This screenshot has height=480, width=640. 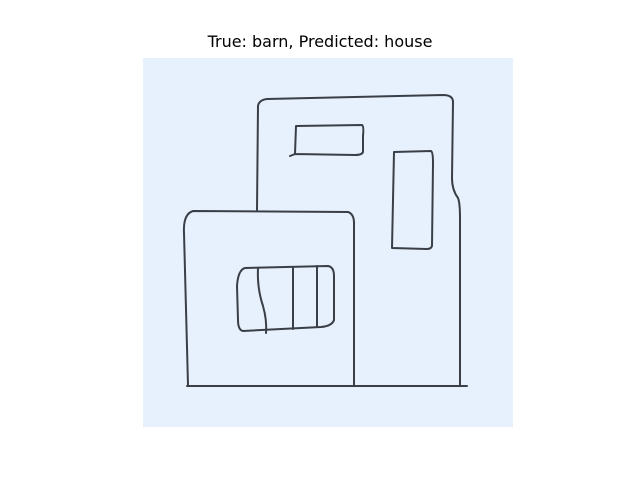 I want to click on plot-title: True: barn, Predicted: house, so click(x=320, y=41).